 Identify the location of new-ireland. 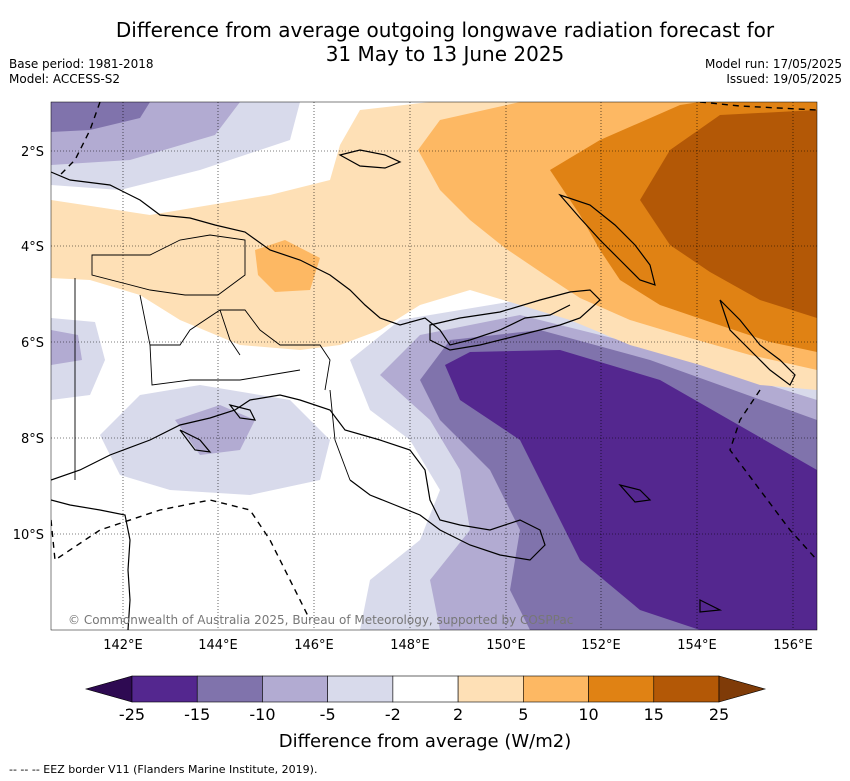
(607, 239).